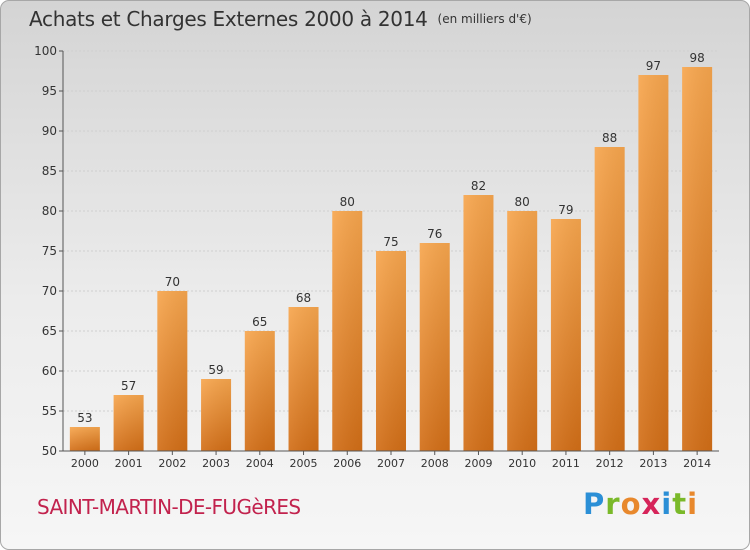 The height and width of the screenshot is (550, 750). What do you see at coordinates (484, 19) in the screenshot?
I see `chart-unit: (en milliers d'€)` at bounding box center [484, 19].